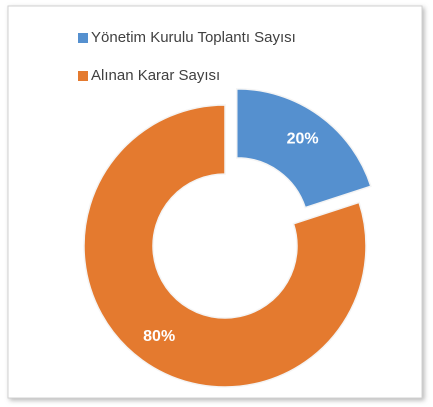  What do you see at coordinates (303, 138) in the screenshot?
I see `data-label: 20%` at bounding box center [303, 138].